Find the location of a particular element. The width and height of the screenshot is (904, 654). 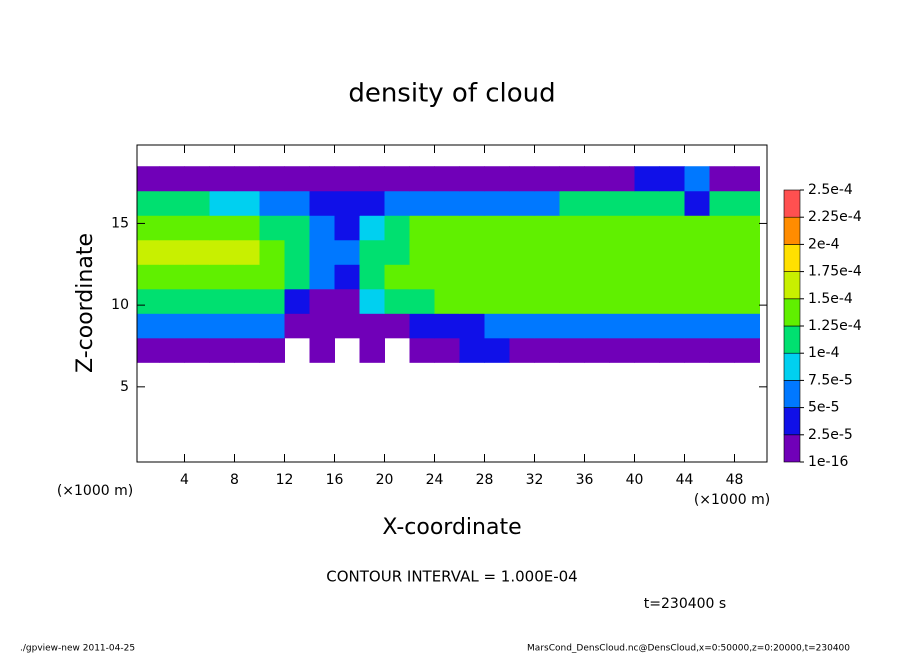

y-axis-label: Z-coordinate is located at coordinates (85, 303).